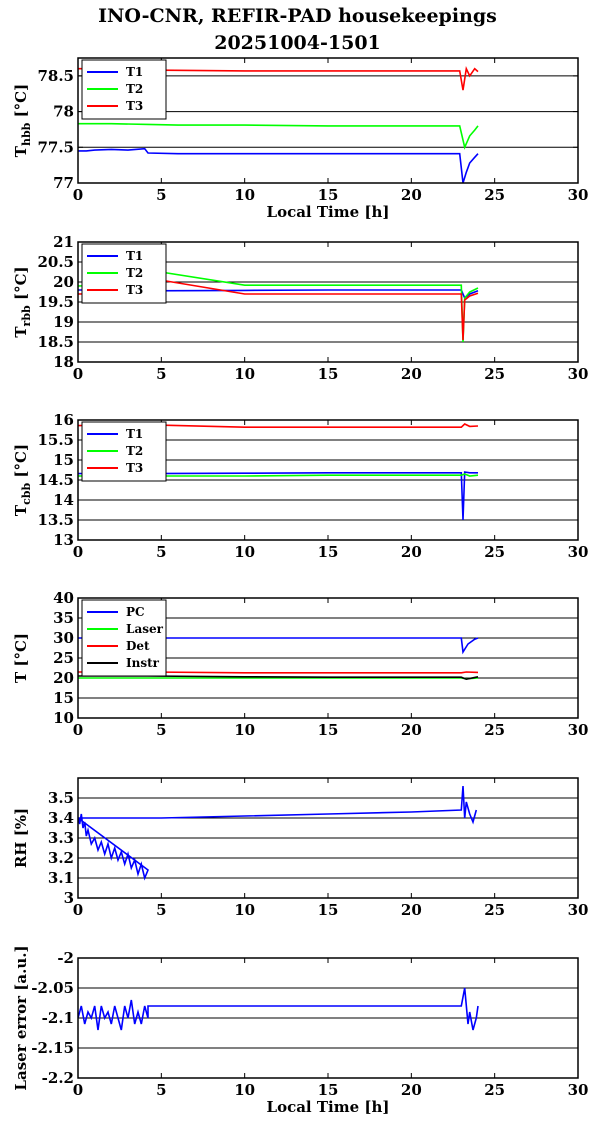  I want to click on y-tick-label: 18, so click(63, 362).